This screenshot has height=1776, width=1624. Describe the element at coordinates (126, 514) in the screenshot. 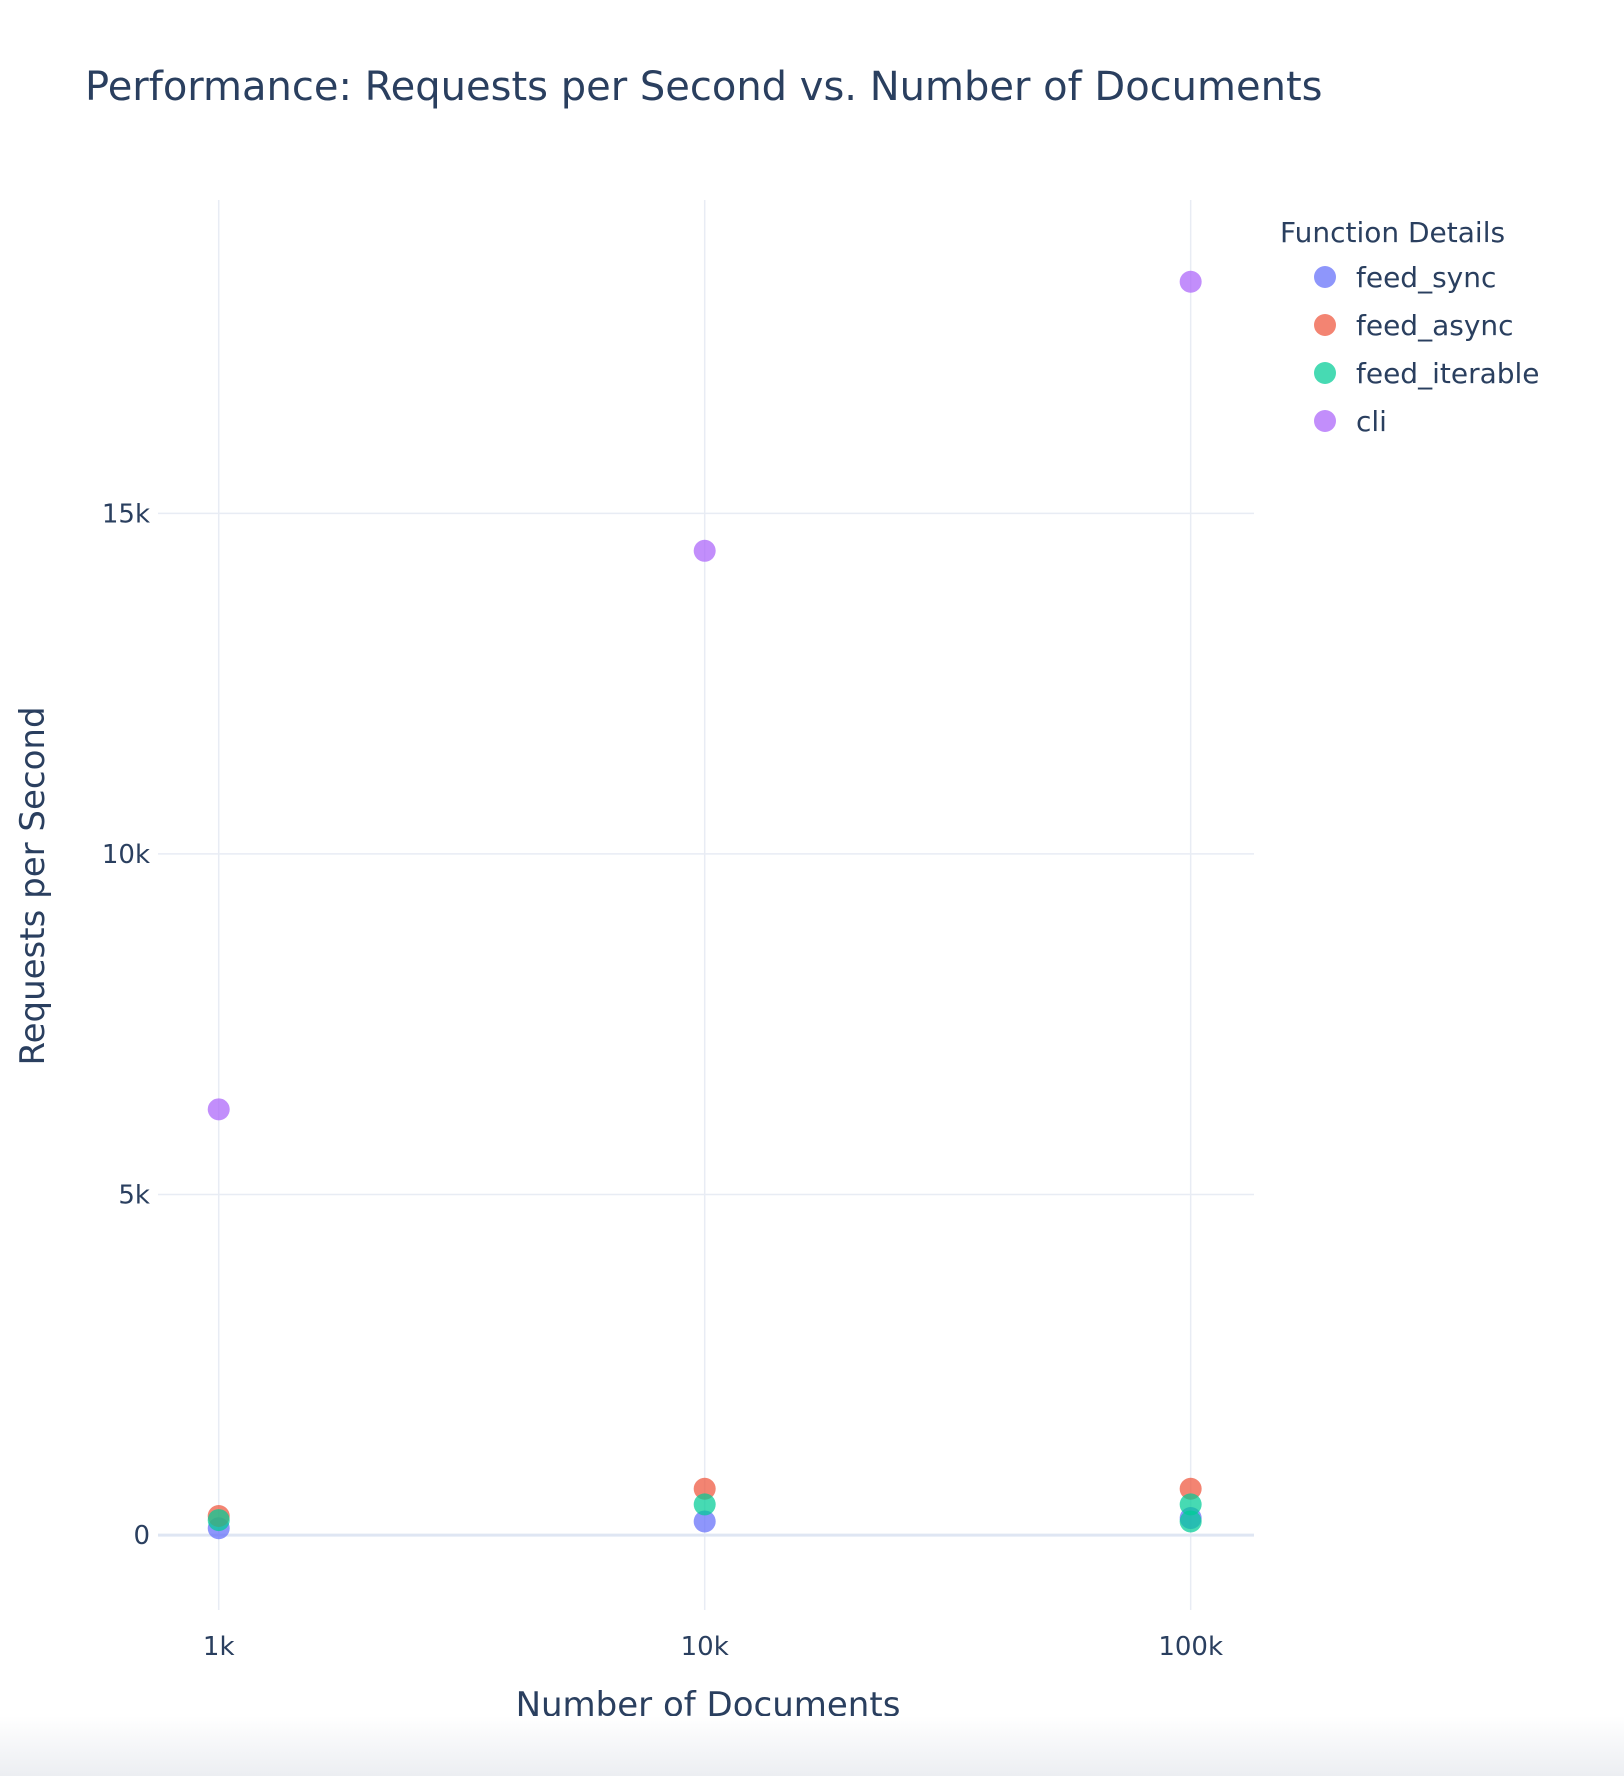

I see `y-tick-label: 15k` at that location.